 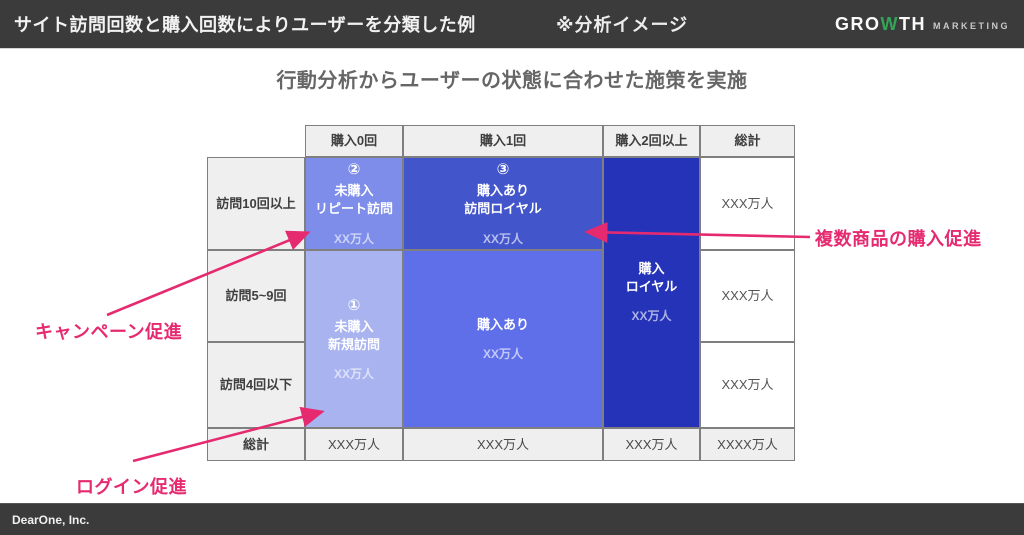 What do you see at coordinates (354, 444) in the screenshot?
I see `col-total-purchase-0: XXX万人` at bounding box center [354, 444].